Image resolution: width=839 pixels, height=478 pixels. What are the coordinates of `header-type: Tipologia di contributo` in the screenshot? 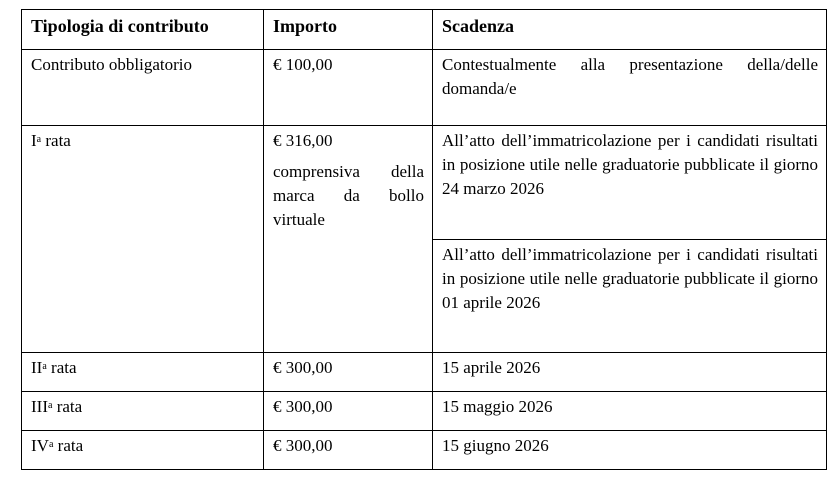 It's located at (142, 29).